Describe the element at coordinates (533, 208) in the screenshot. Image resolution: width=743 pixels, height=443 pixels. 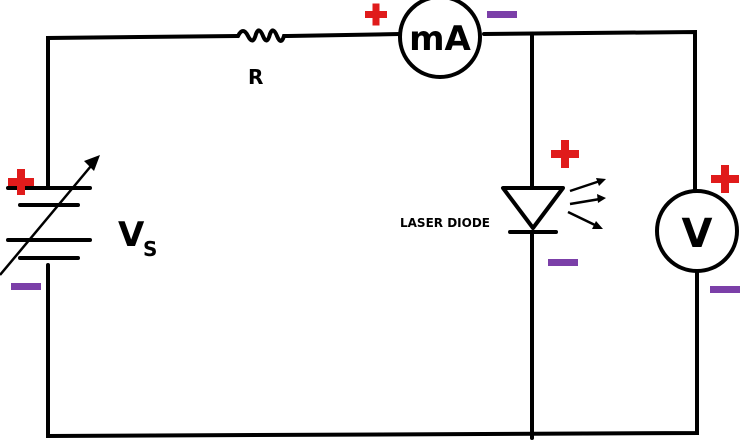
I see `diode-triangle` at that location.